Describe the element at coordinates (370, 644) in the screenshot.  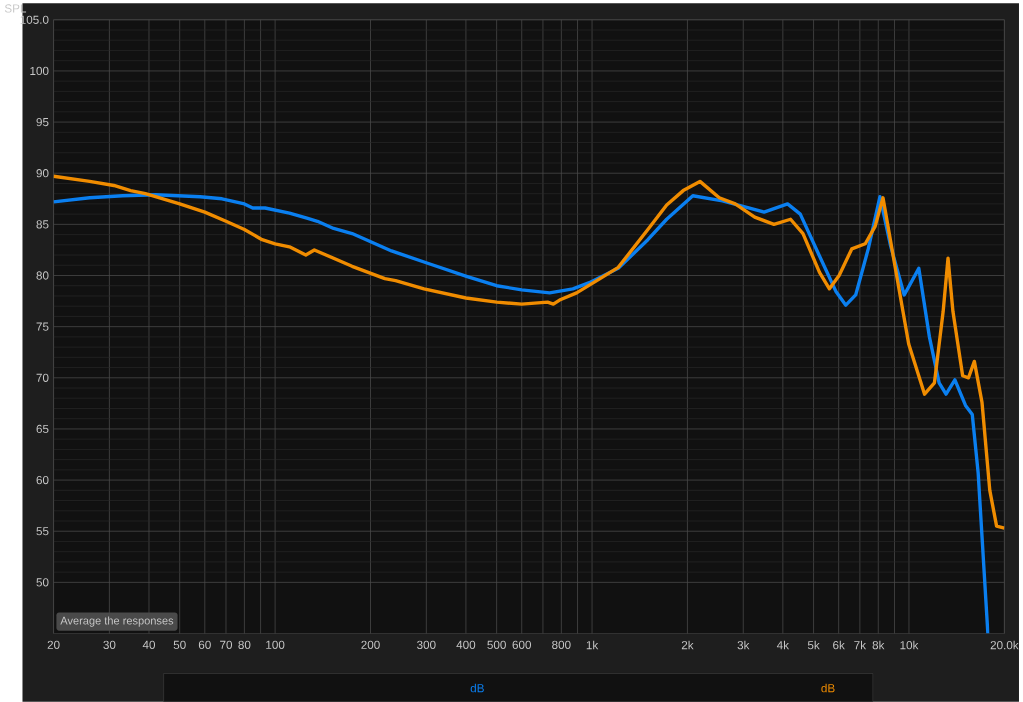
I see `x-tick-label: 200` at that location.